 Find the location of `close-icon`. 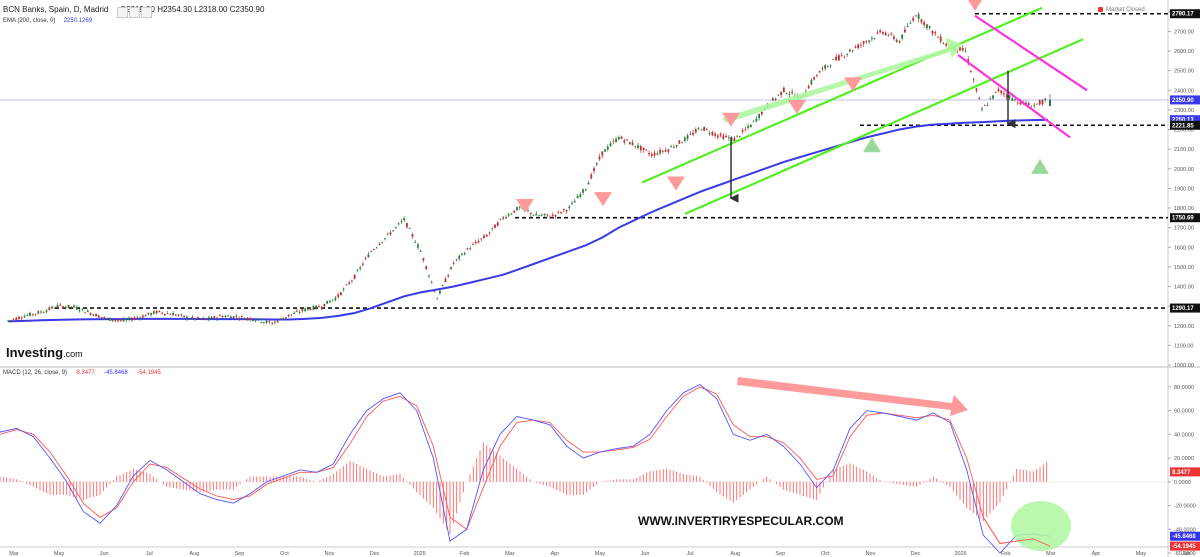

close-icon is located at coordinates (146, 12).